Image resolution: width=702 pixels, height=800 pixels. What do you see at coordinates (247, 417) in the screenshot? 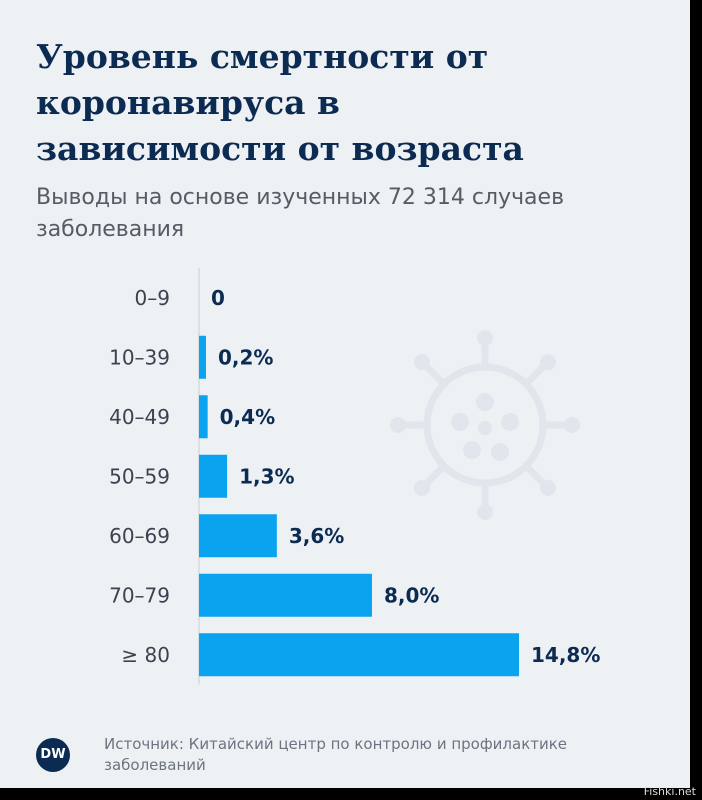
I see `value-label: 0,4%` at bounding box center [247, 417].